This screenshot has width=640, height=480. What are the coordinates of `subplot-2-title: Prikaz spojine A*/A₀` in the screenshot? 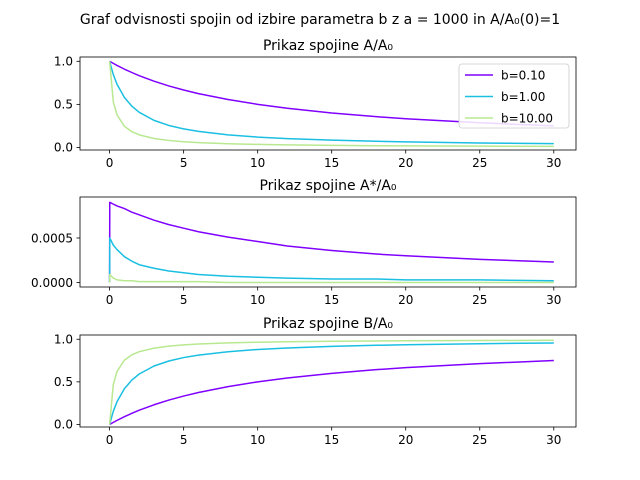 It's located at (327, 186).